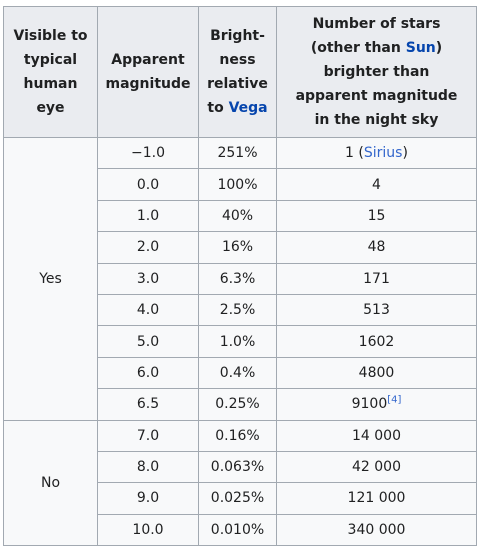  What do you see at coordinates (376, 216) in the screenshot?
I see `star-count-cell: 15` at bounding box center [376, 216].